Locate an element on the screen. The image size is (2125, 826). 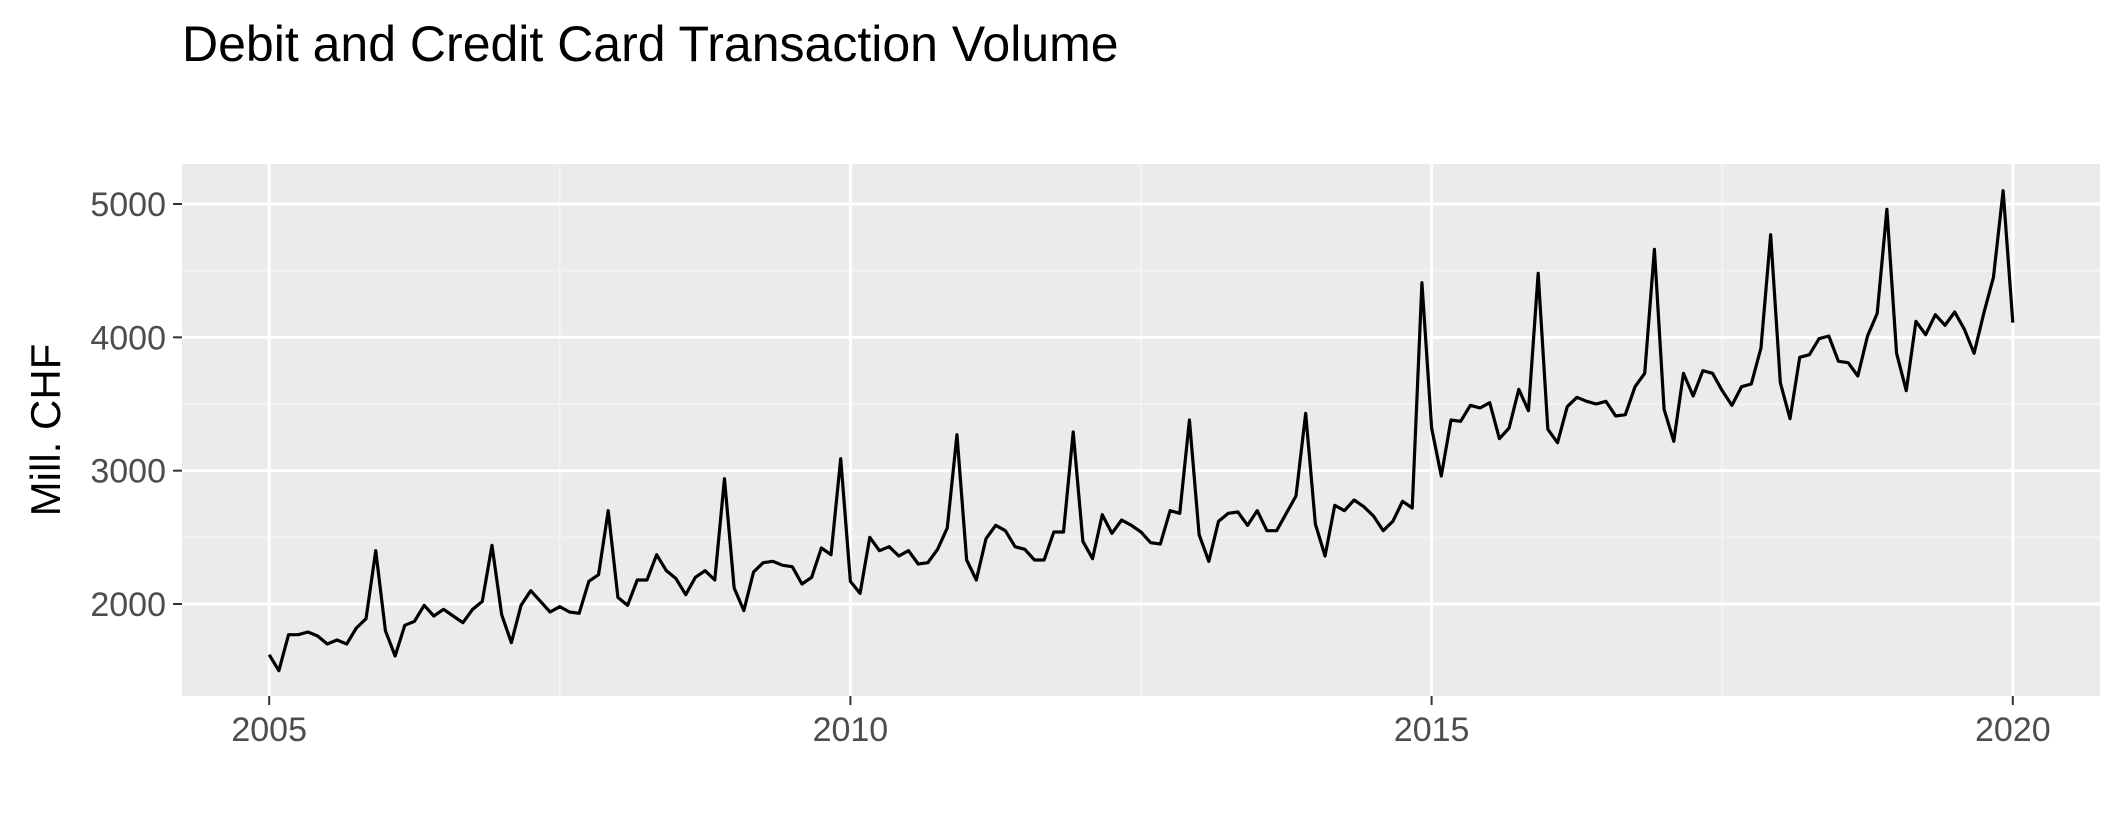
x-tick-label: 2020 is located at coordinates (2013, 730).